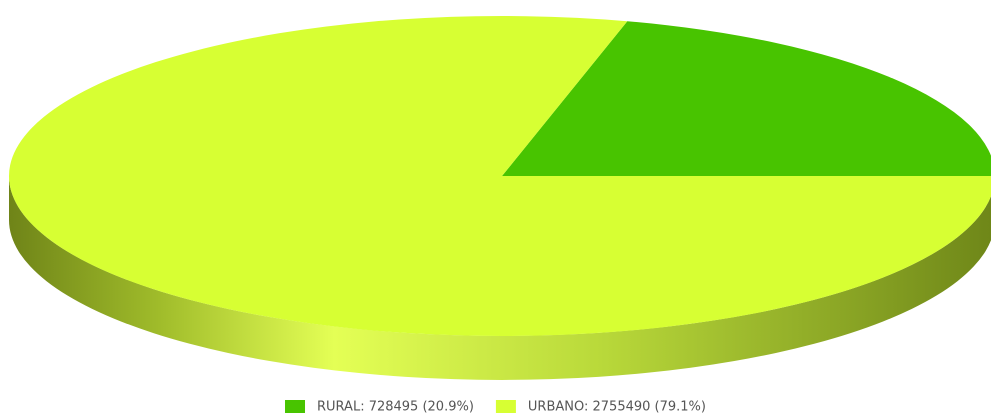  What do you see at coordinates (395, 407) in the screenshot?
I see `legend-label: RURAL: 728495 (20.9%)` at bounding box center [395, 407].